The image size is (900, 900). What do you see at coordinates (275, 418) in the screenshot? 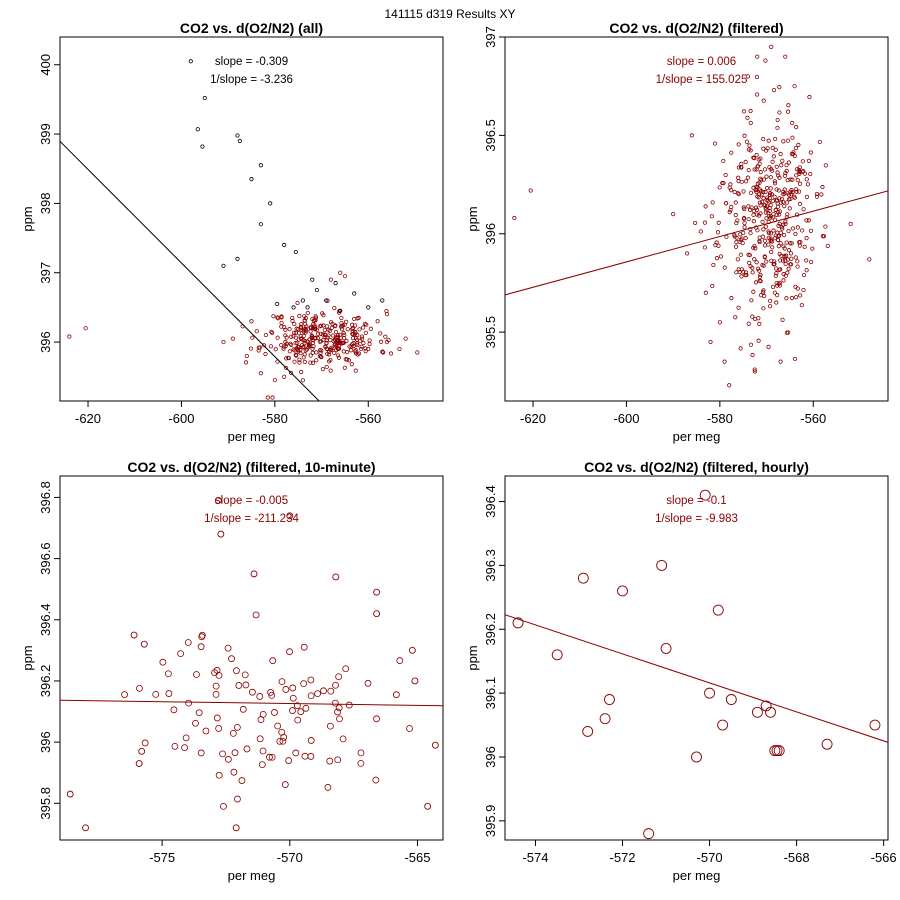
I see `x-tick-label: -580` at bounding box center [275, 418].